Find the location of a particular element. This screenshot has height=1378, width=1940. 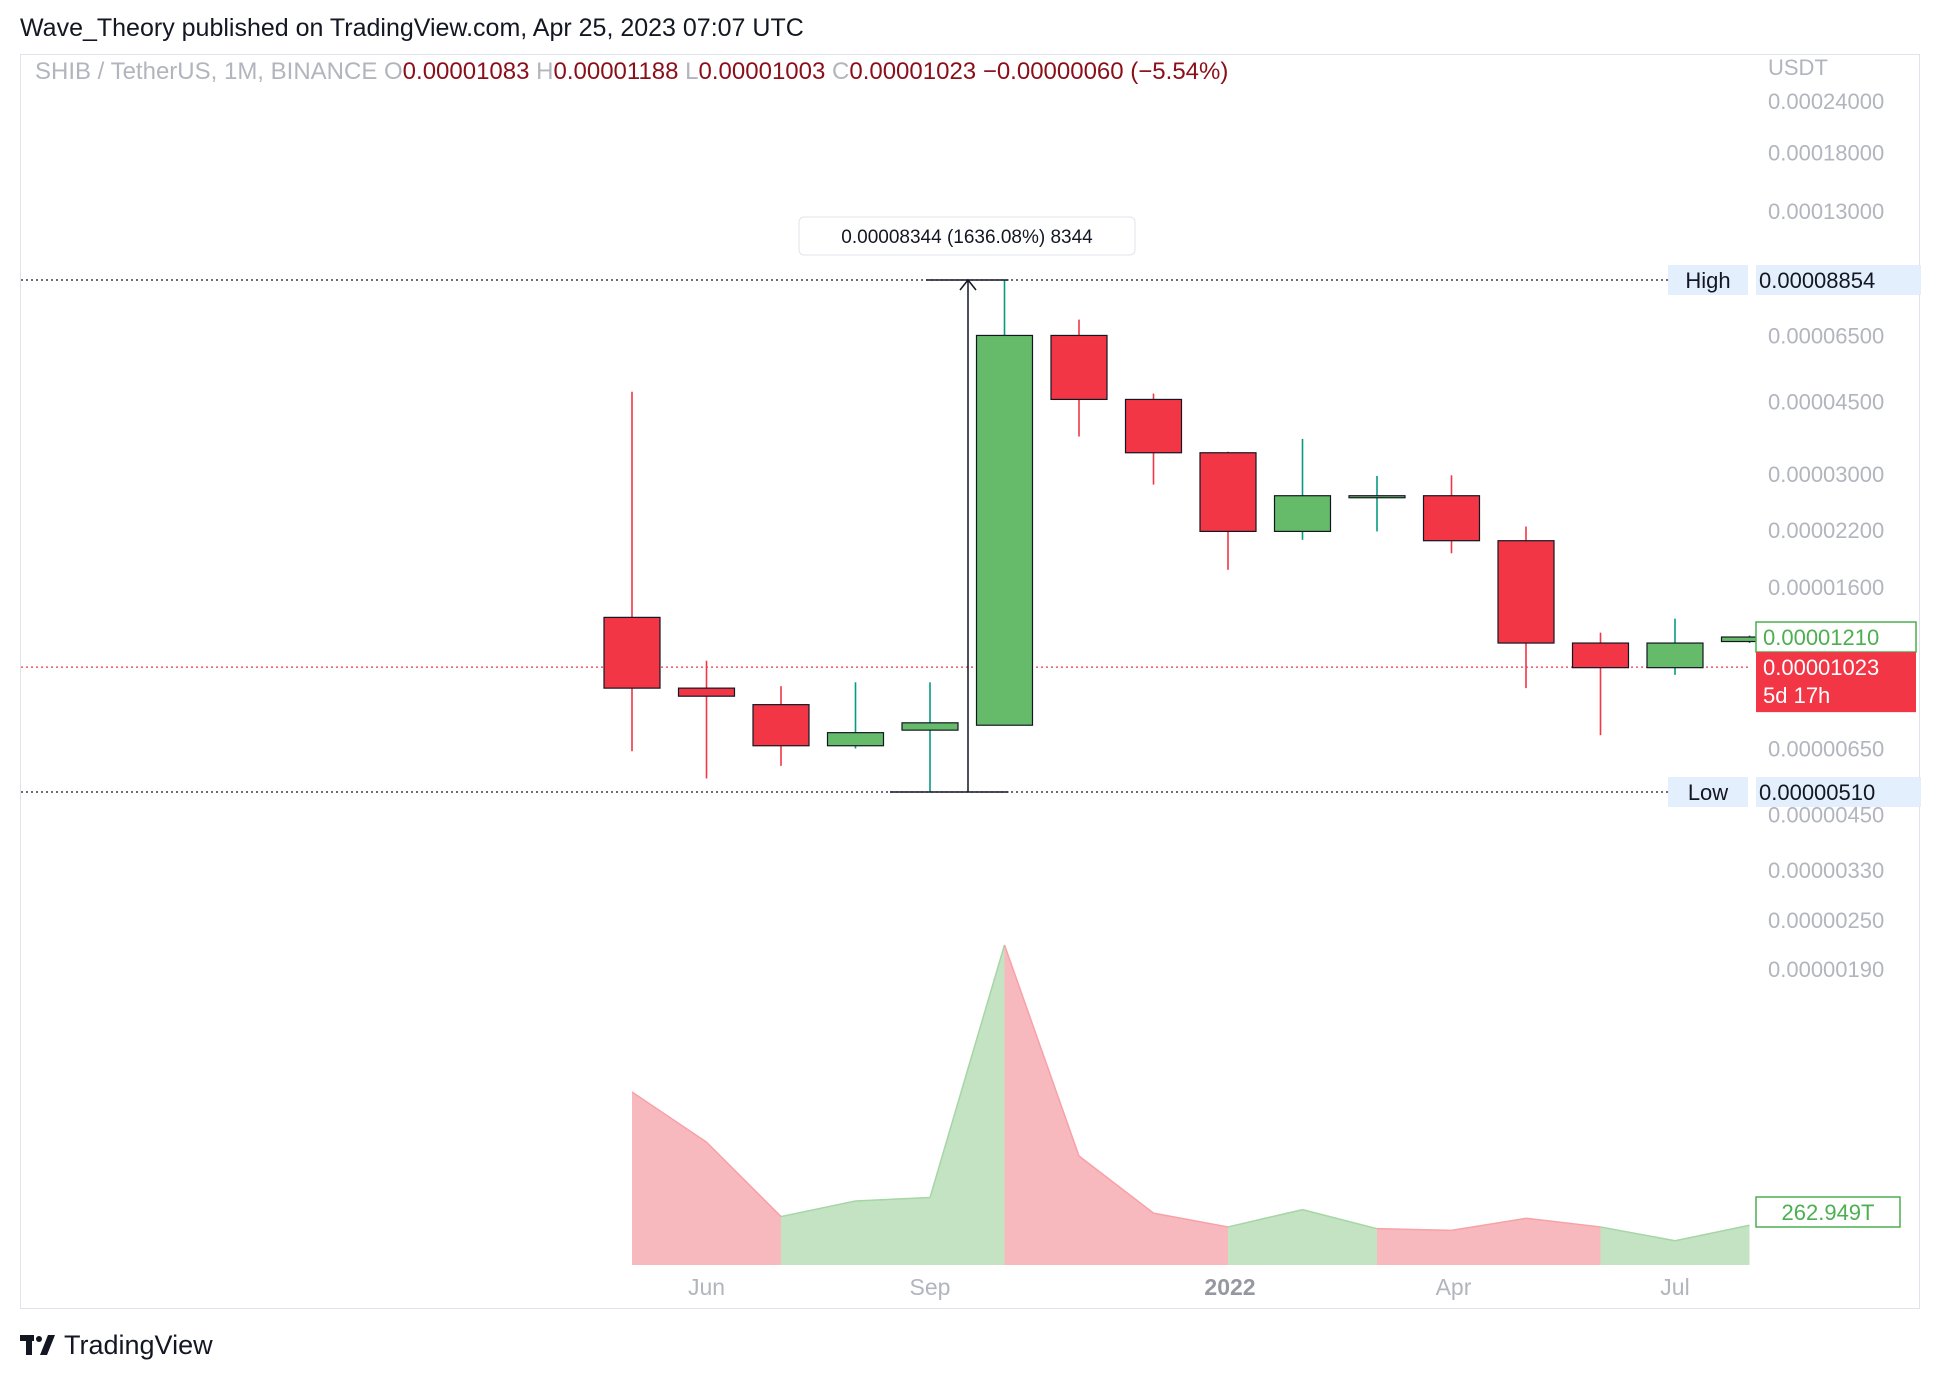

prev-price-value: 0.00001210 is located at coordinates (1821, 637).